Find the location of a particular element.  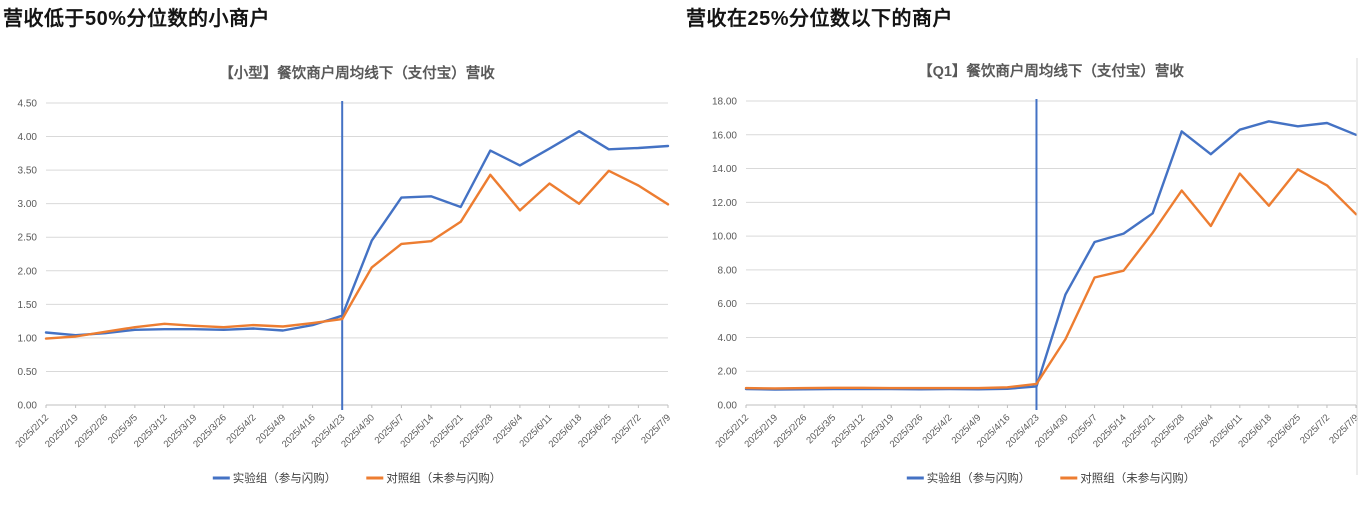

y-axis-label: 3.00 is located at coordinates (28, 204).